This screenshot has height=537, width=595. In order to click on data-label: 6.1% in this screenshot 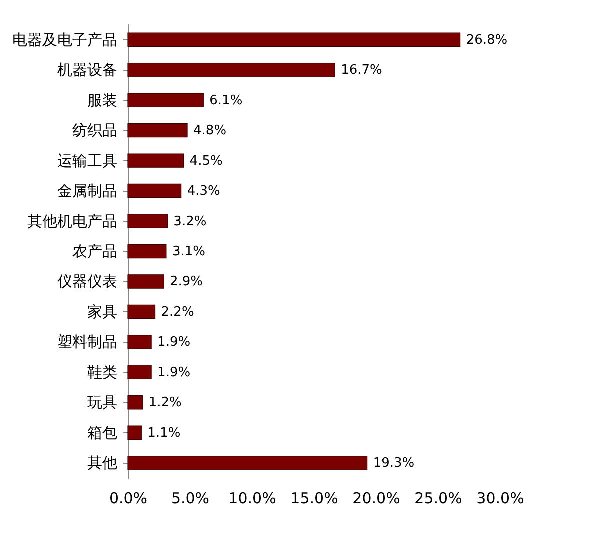, I will do `click(226, 100)`.